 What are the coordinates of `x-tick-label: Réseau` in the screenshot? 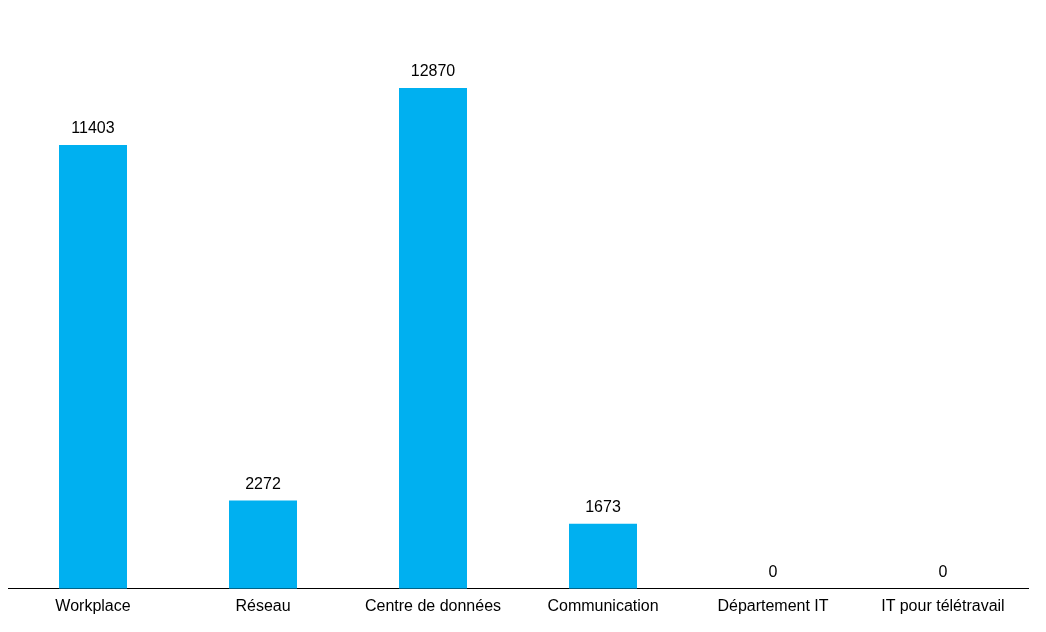 It's located at (263, 605).